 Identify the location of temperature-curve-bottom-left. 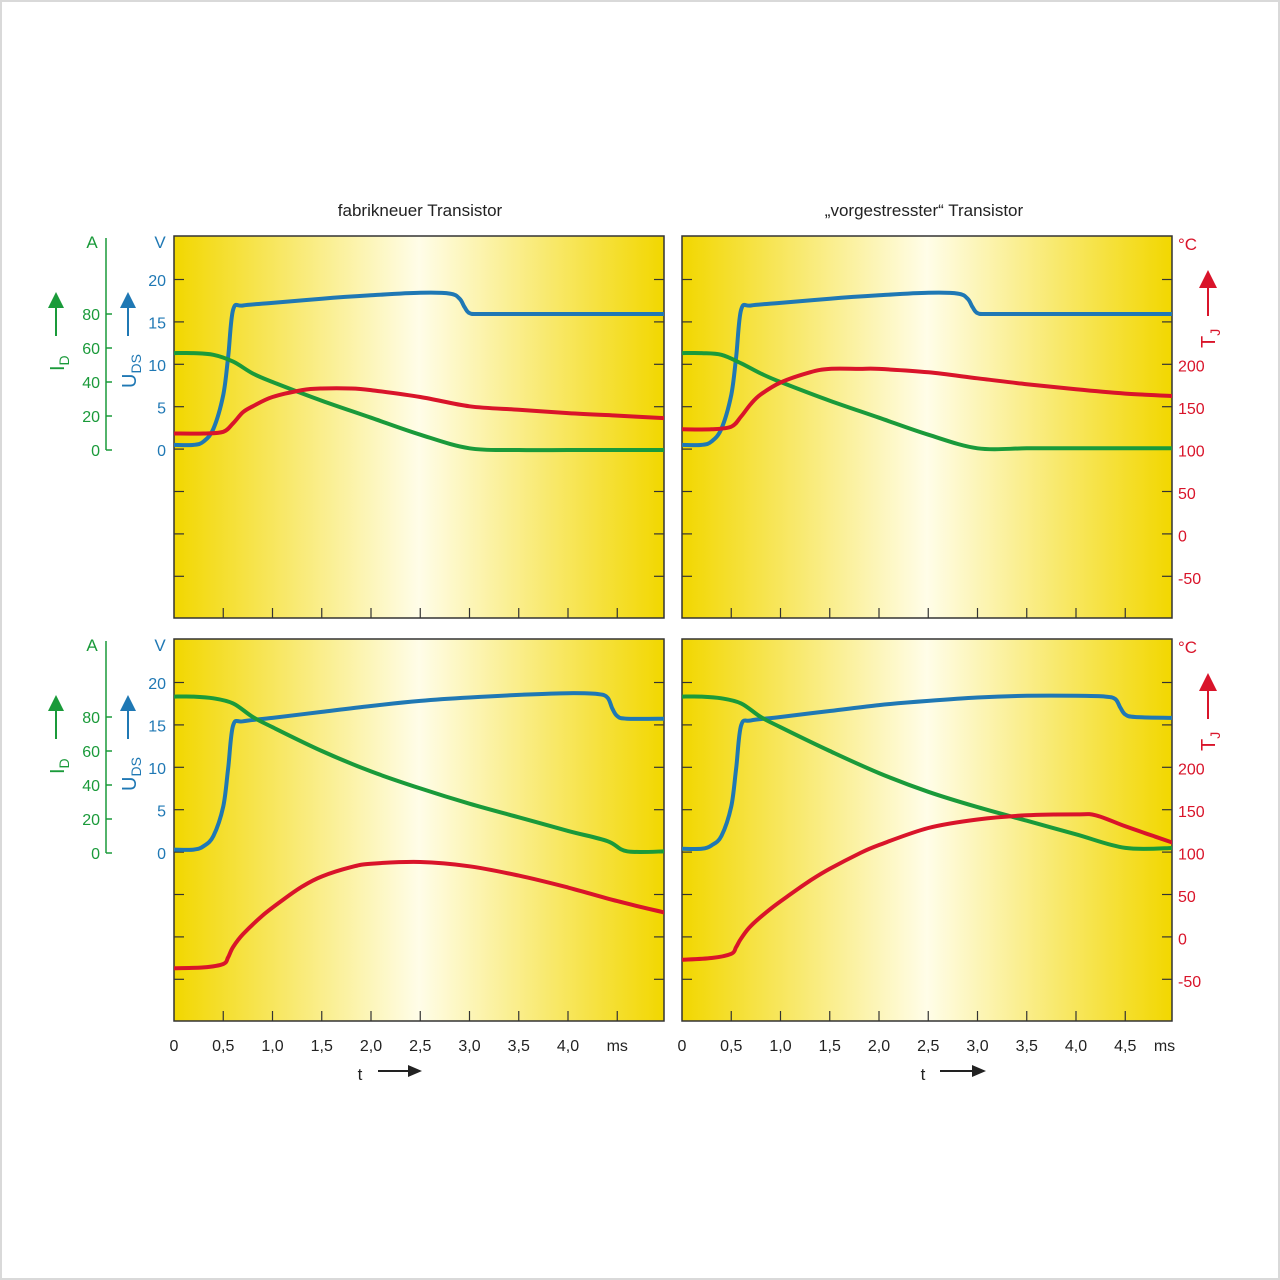
(419, 915).